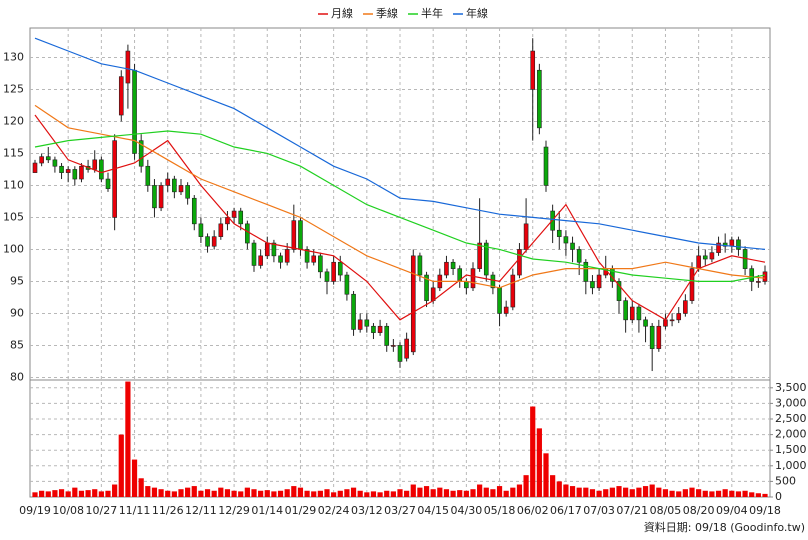  What do you see at coordinates (533, 510) in the screenshot?
I see `x-tick-label: 06/02` at bounding box center [533, 510].